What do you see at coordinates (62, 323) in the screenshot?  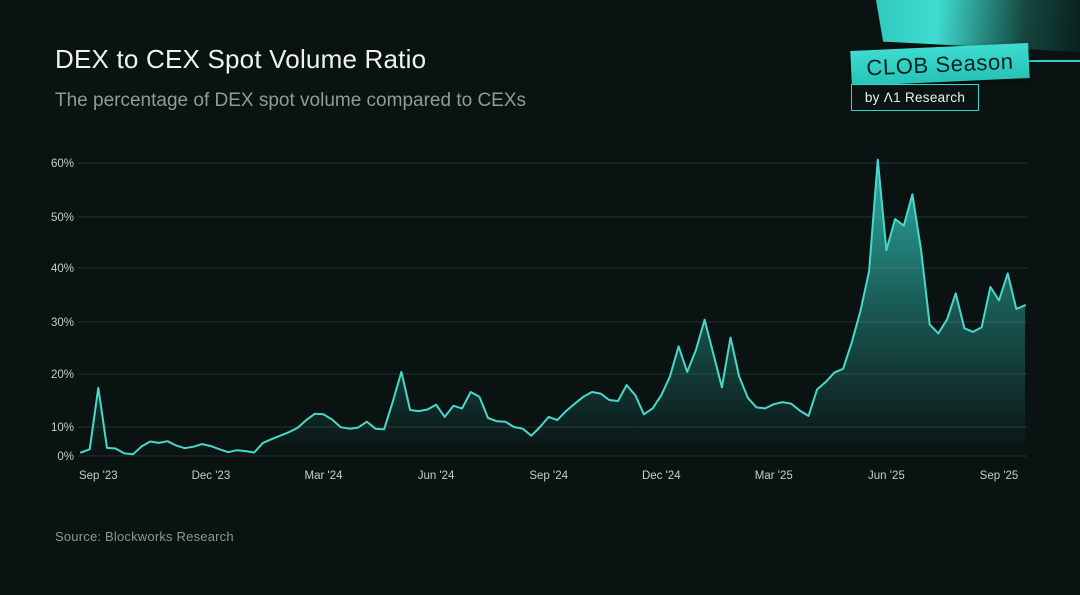 I see `y-tick-label: 30%` at bounding box center [62, 323].